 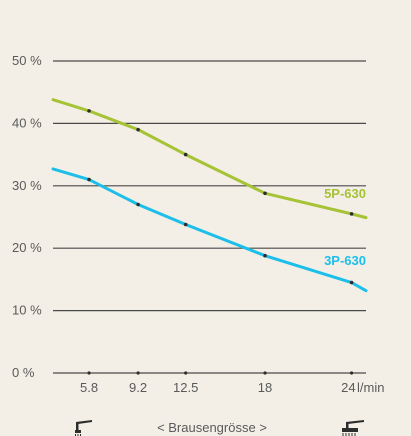 I want to click on x-tick-label: 9.2, so click(x=138, y=387).